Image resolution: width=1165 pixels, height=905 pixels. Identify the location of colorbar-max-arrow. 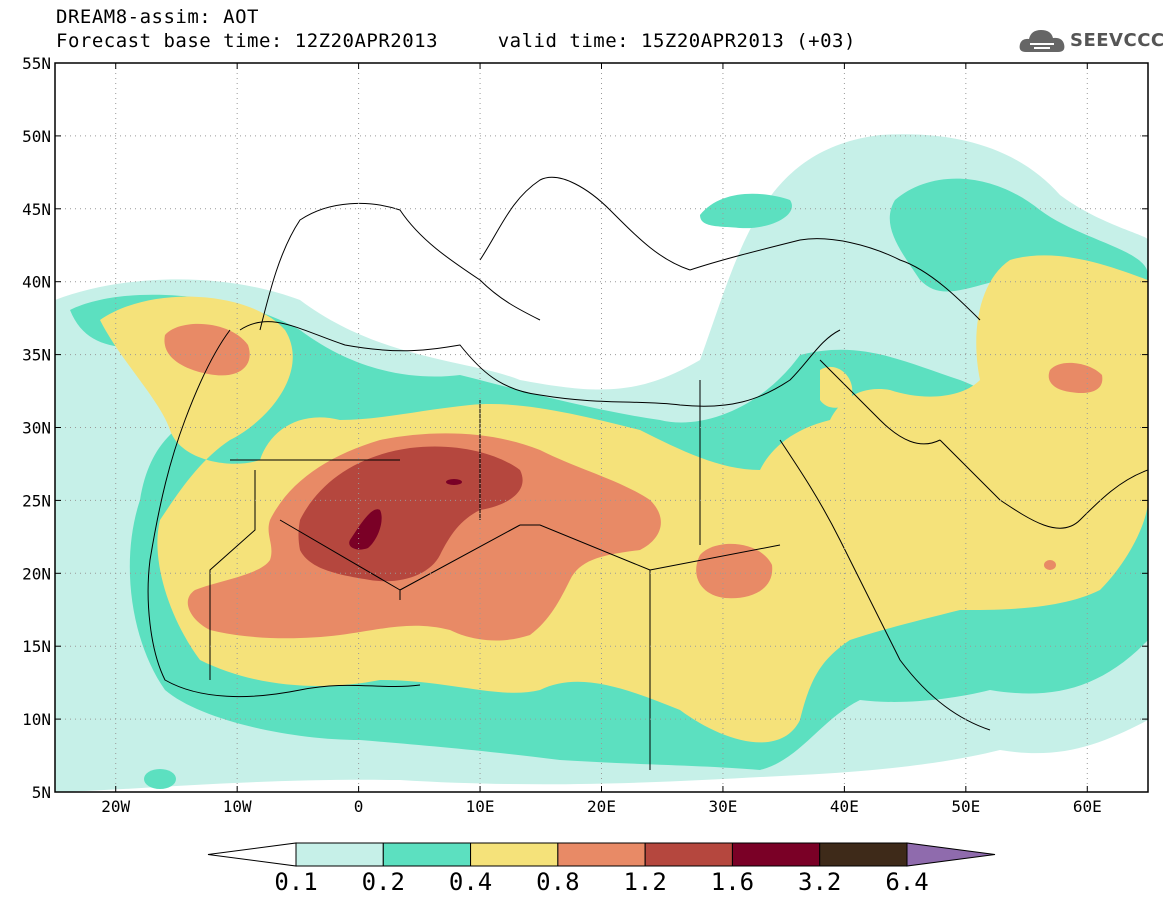
(951, 854).